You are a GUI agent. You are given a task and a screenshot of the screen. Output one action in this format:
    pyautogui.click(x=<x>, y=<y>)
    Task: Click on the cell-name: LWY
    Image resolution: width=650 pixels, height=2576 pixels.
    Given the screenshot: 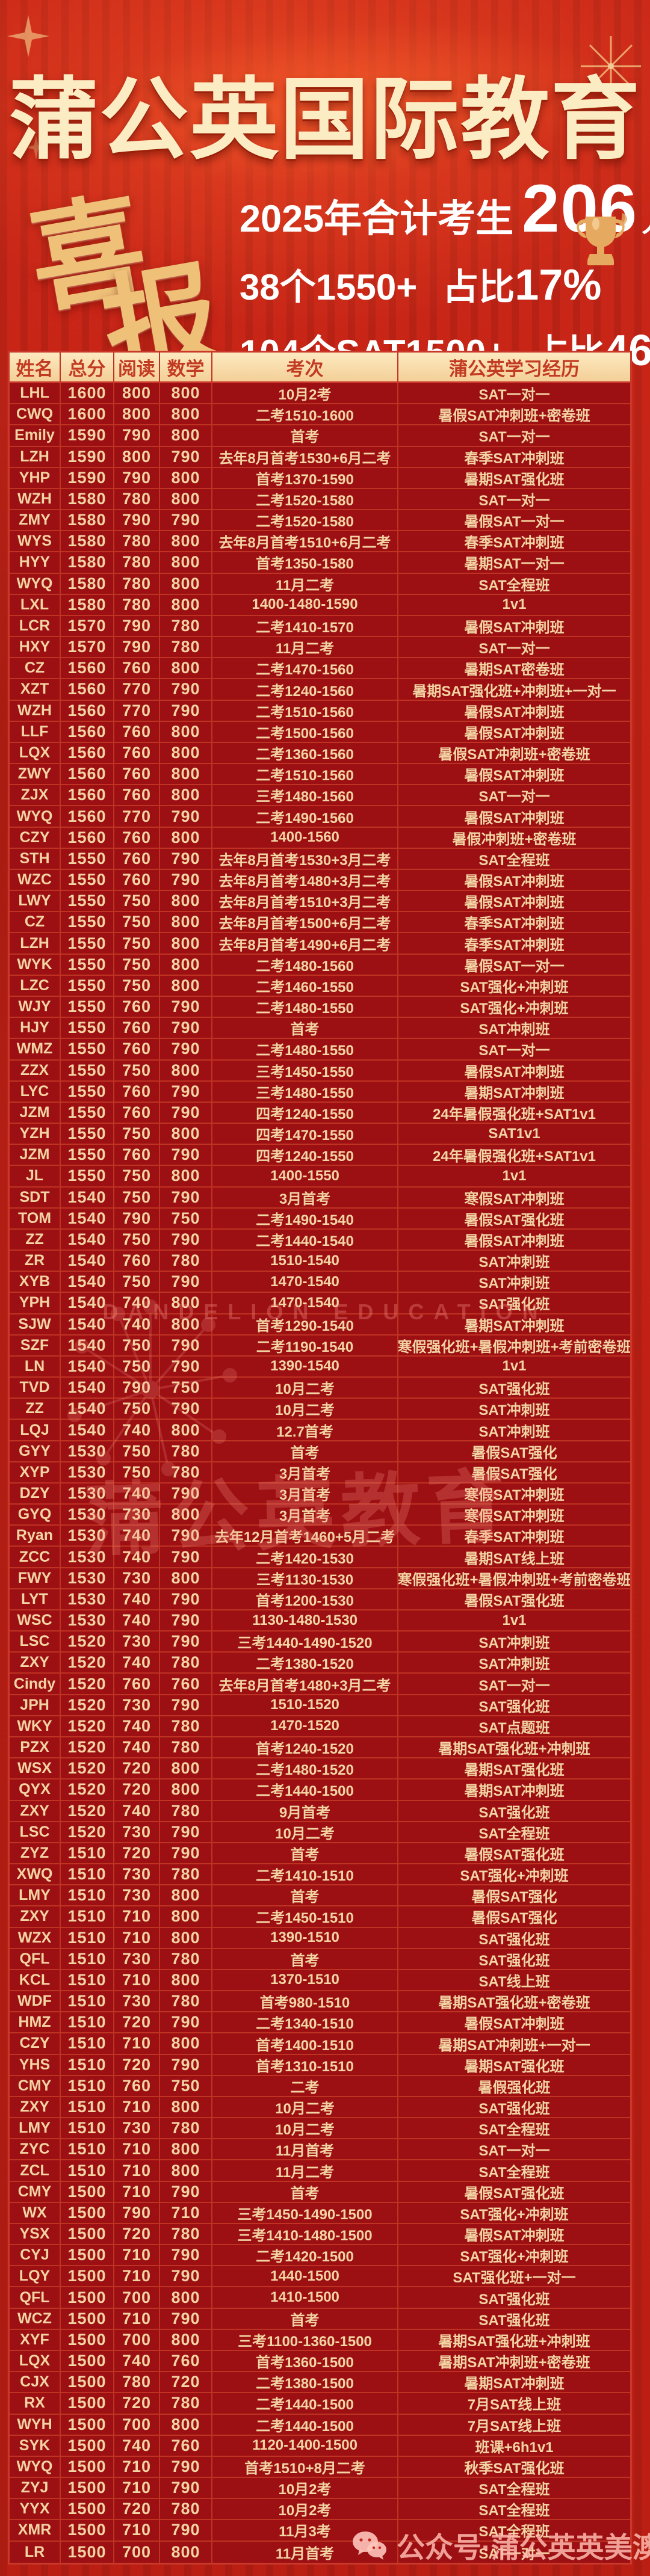 What is the action you would take?
    pyautogui.click(x=35, y=901)
    